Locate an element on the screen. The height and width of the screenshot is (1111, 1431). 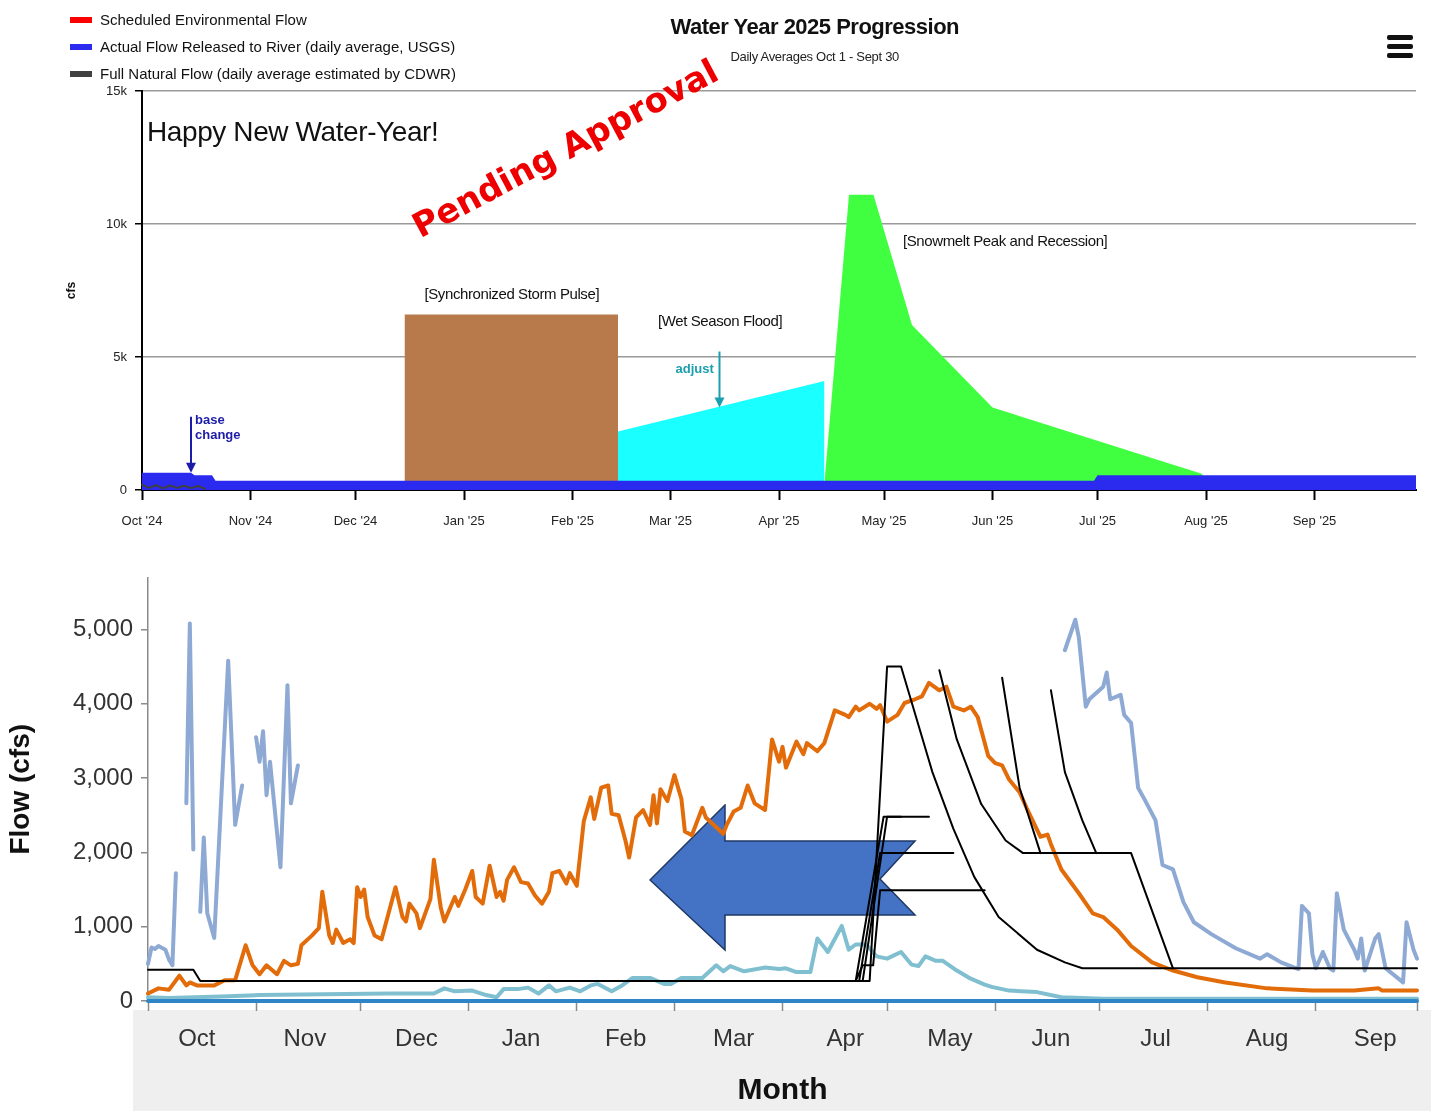
x-tick-label: Jan is located at coordinates (521, 1038).